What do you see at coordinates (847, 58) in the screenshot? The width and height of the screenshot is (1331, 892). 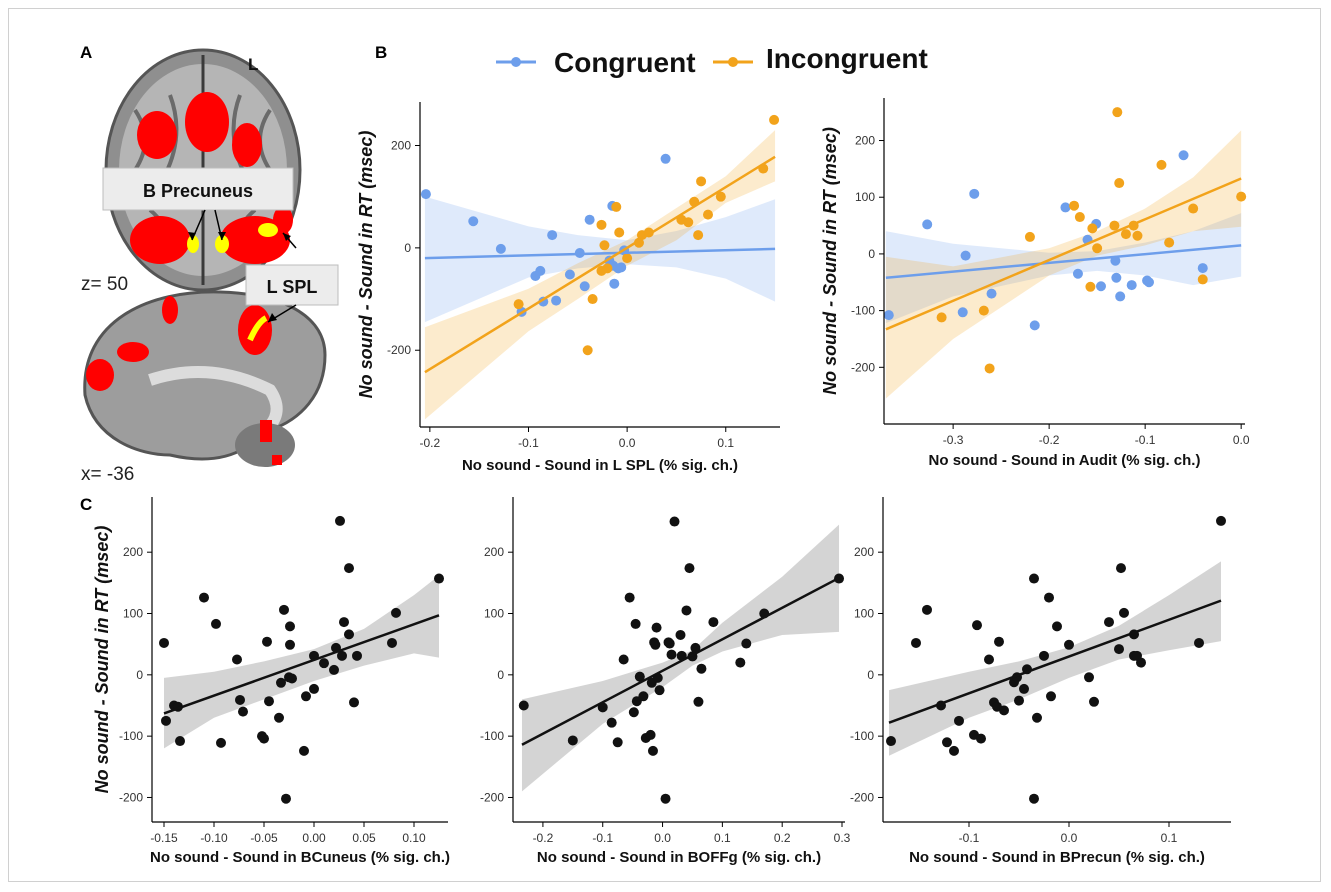 I see `legend-incongruent-label: Incongruent` at bounding box center [847, 58].